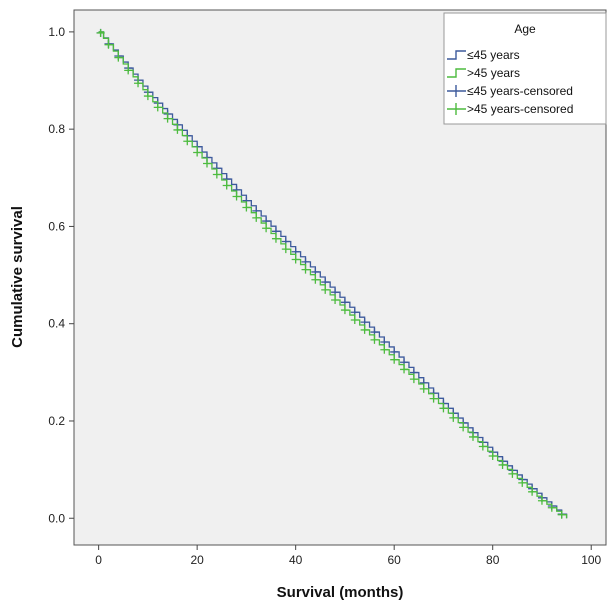 The width and height of the screenshot is (610, 605). What do you see at coordinates (61, 275) in the screenshot?
I see `y-axis: 0.0 0.2 0.4 0.6 0.8 1.0` at bounding box center [61, 275].